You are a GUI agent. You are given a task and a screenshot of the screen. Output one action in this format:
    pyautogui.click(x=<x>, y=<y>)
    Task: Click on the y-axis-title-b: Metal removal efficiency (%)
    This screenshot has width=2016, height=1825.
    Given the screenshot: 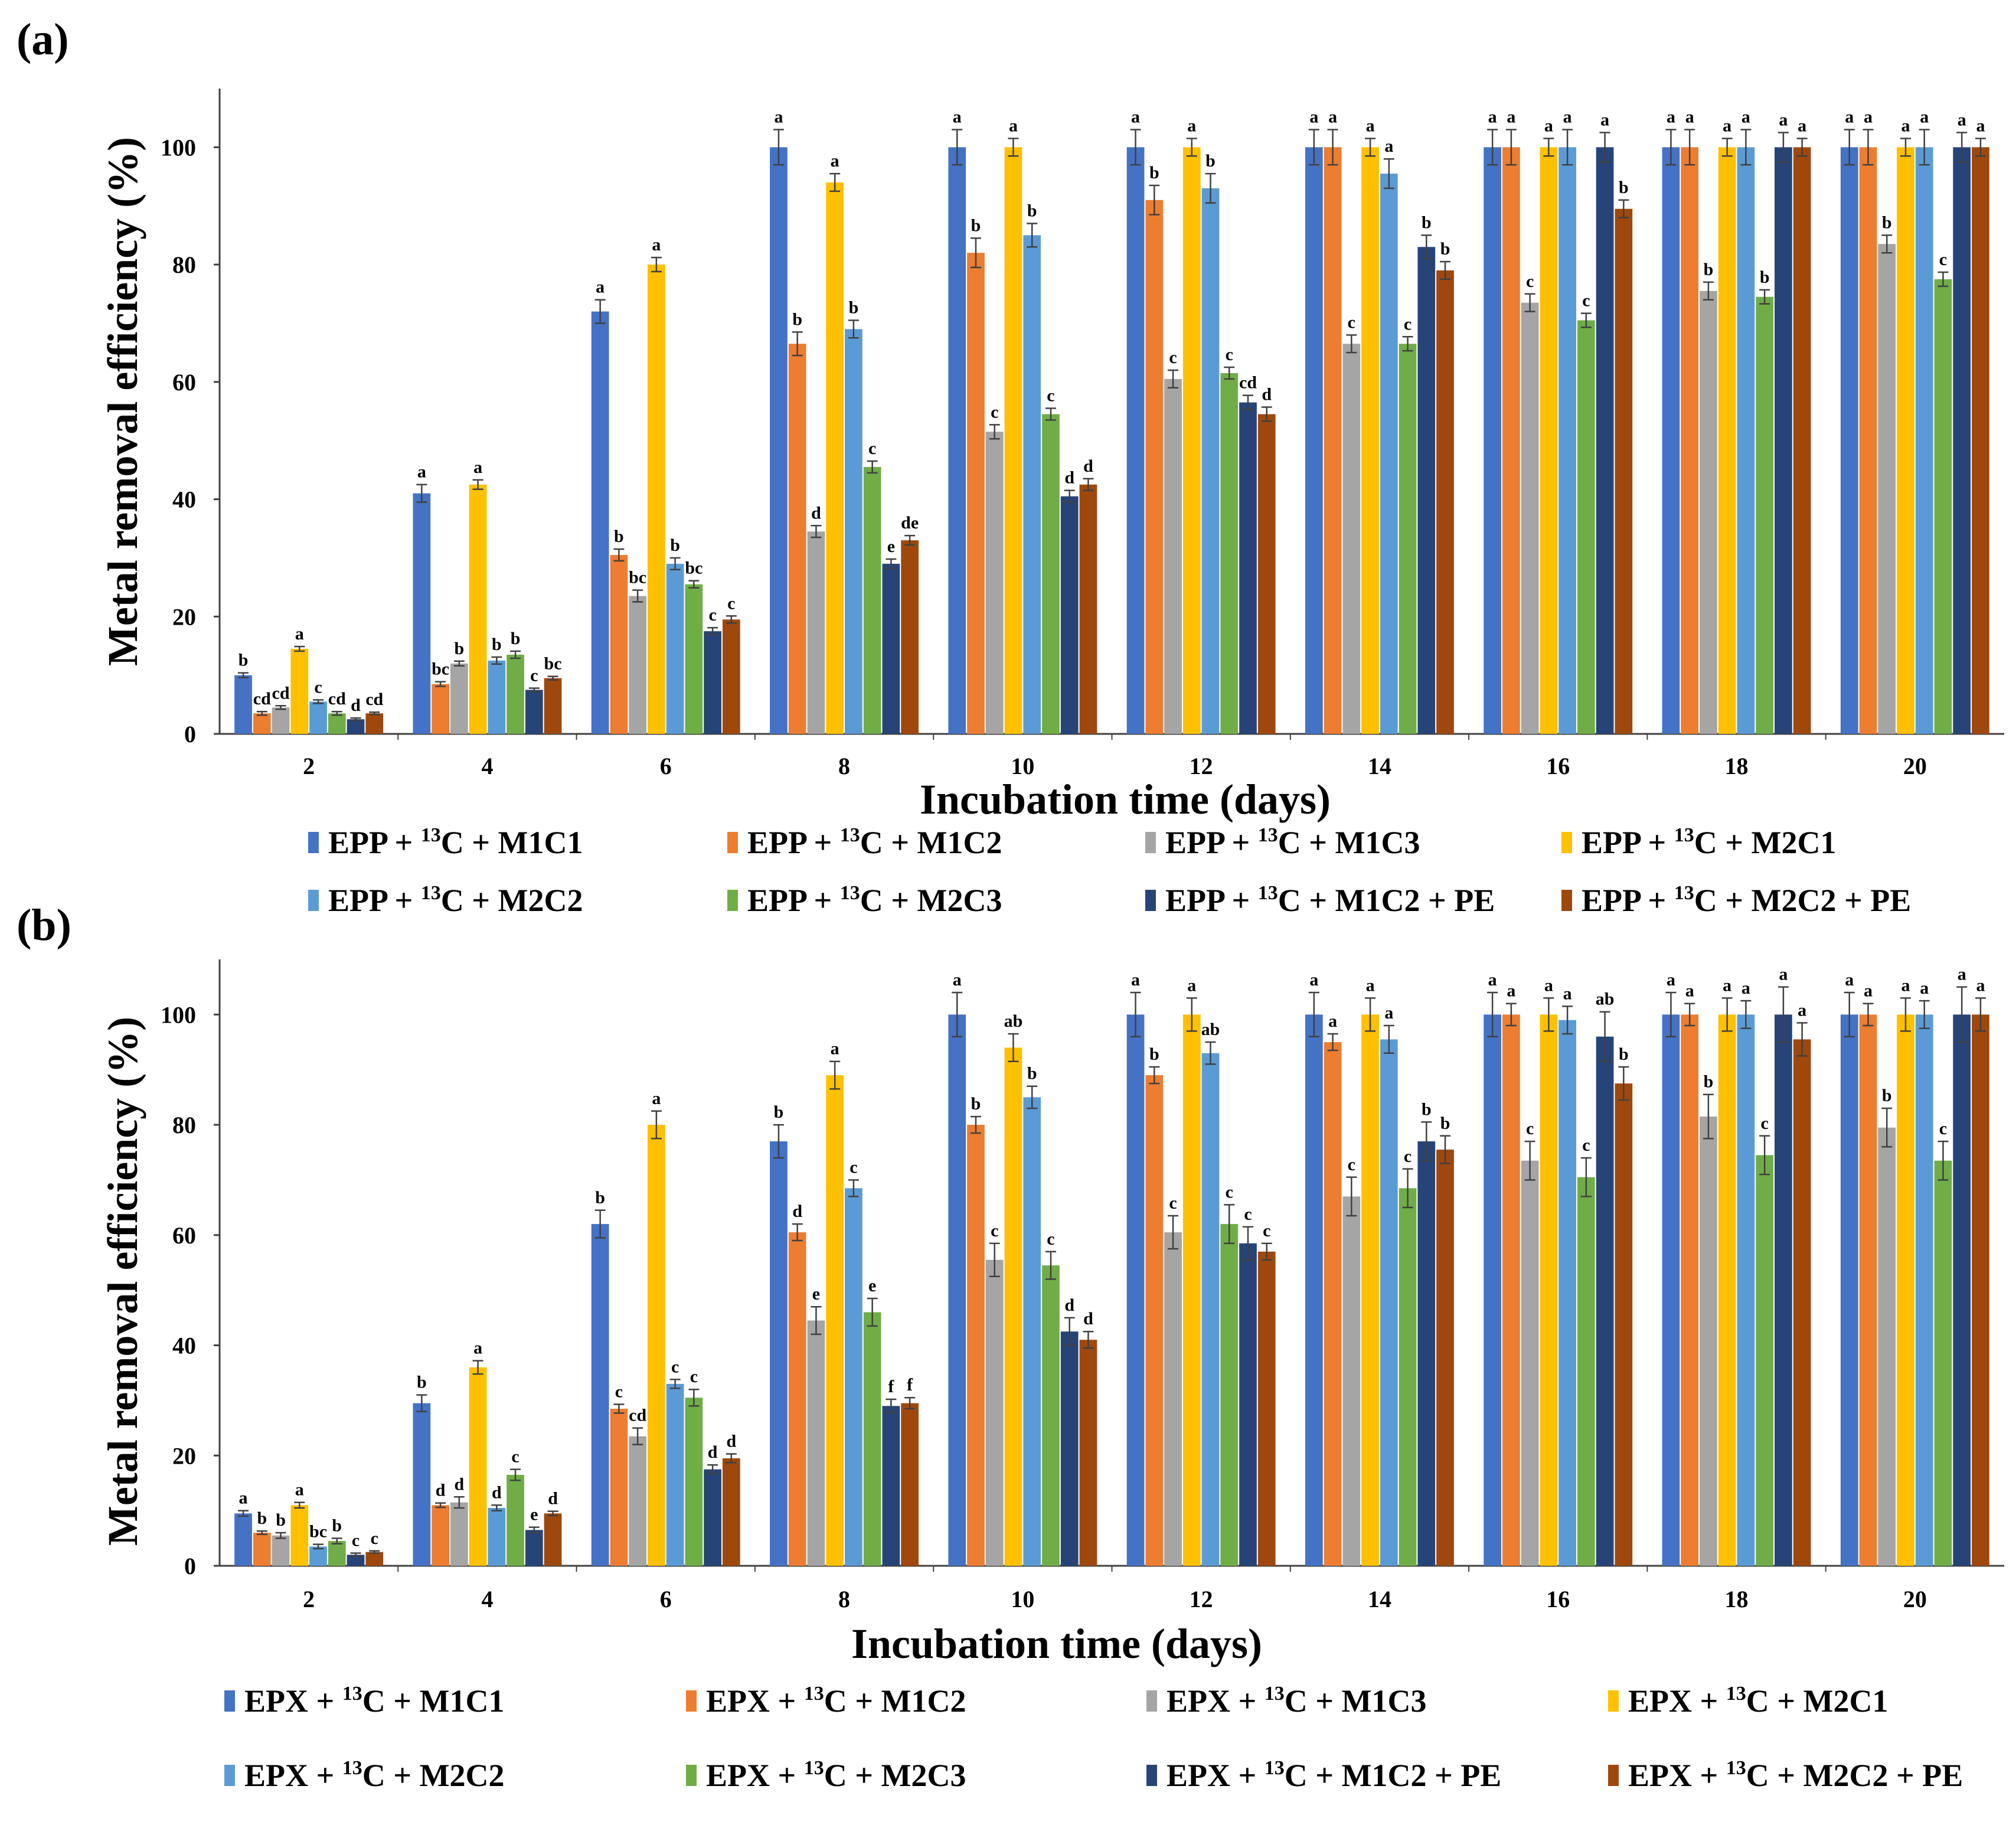 What is the action you would take?
    pyautogui.click(x=122, y=1282)
    